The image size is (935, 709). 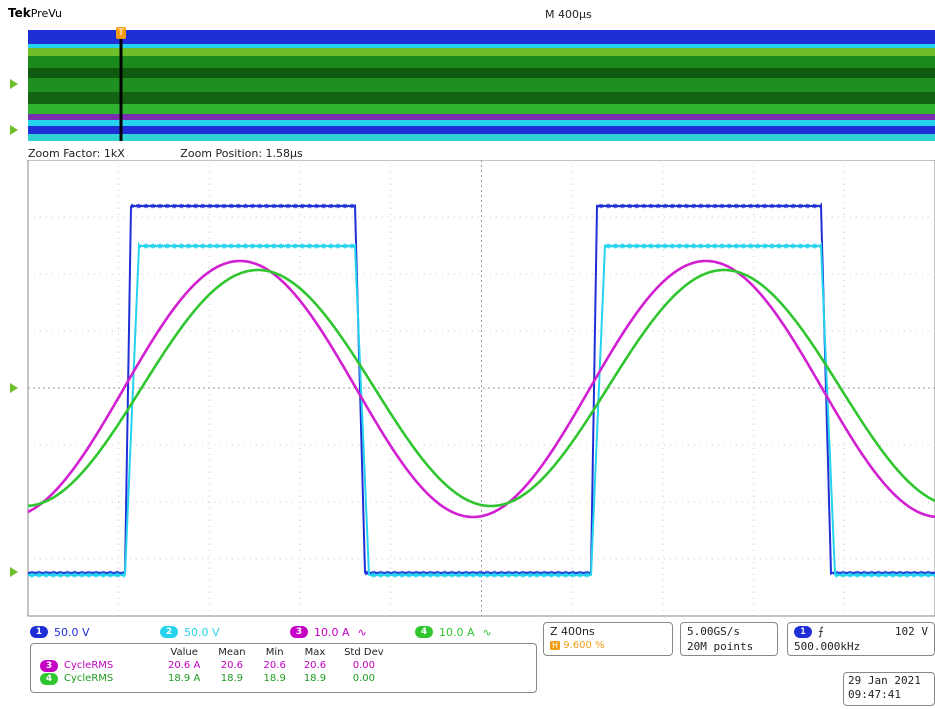 I want to click on timebase-label: M 400µs, so click(x=568, y=14).